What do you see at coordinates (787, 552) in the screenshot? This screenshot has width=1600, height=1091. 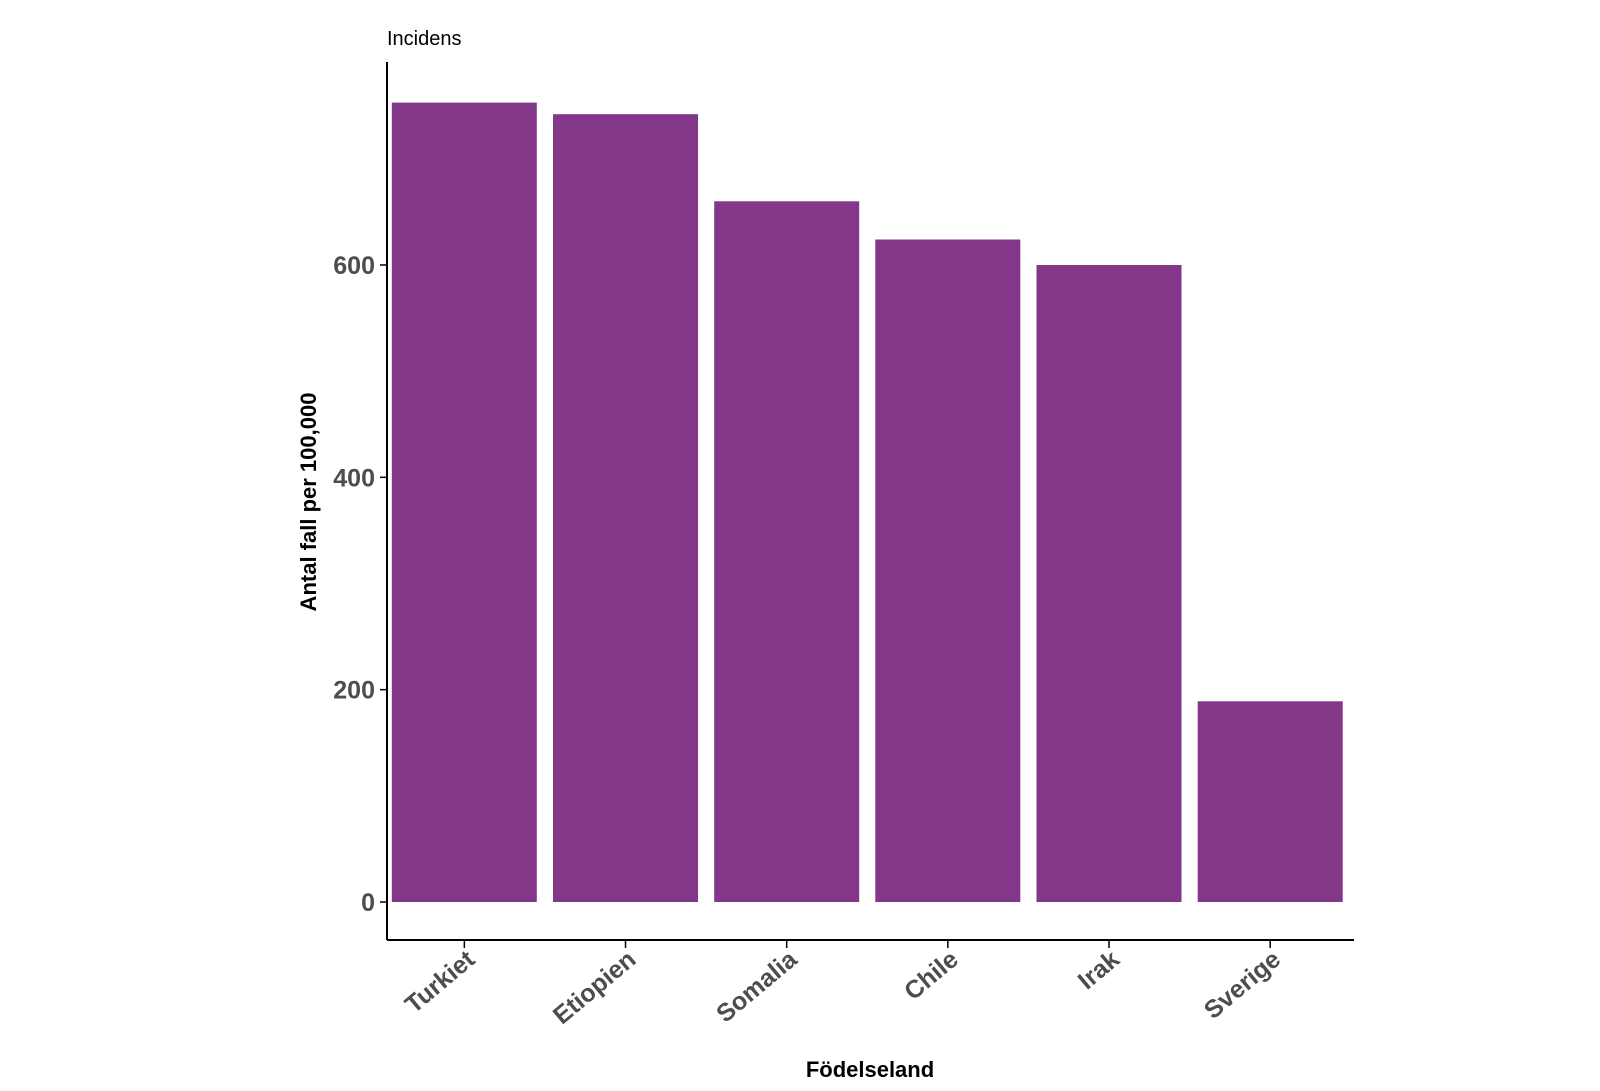 I see `bar-somalia` at bounding box center [787, 552].